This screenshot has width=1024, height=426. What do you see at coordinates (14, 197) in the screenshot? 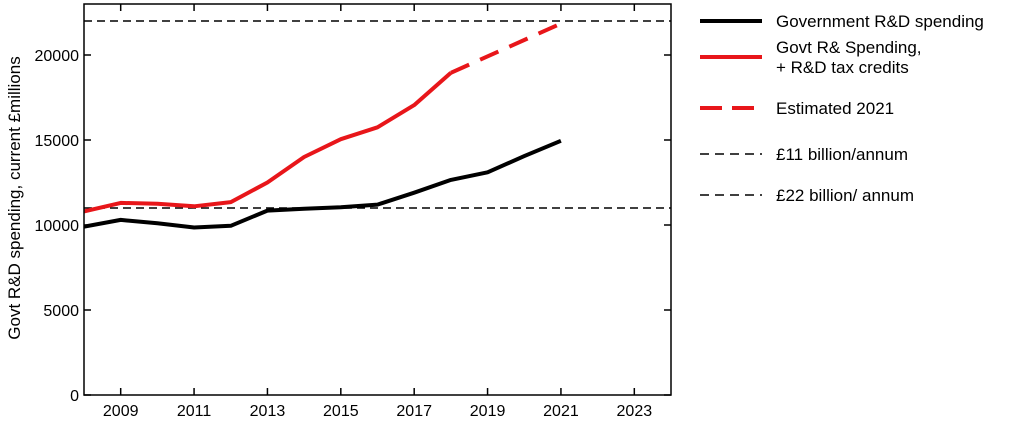
I see `y-axis-label: Govt R&D spending, current £millions` at bounding box center [14, 197].